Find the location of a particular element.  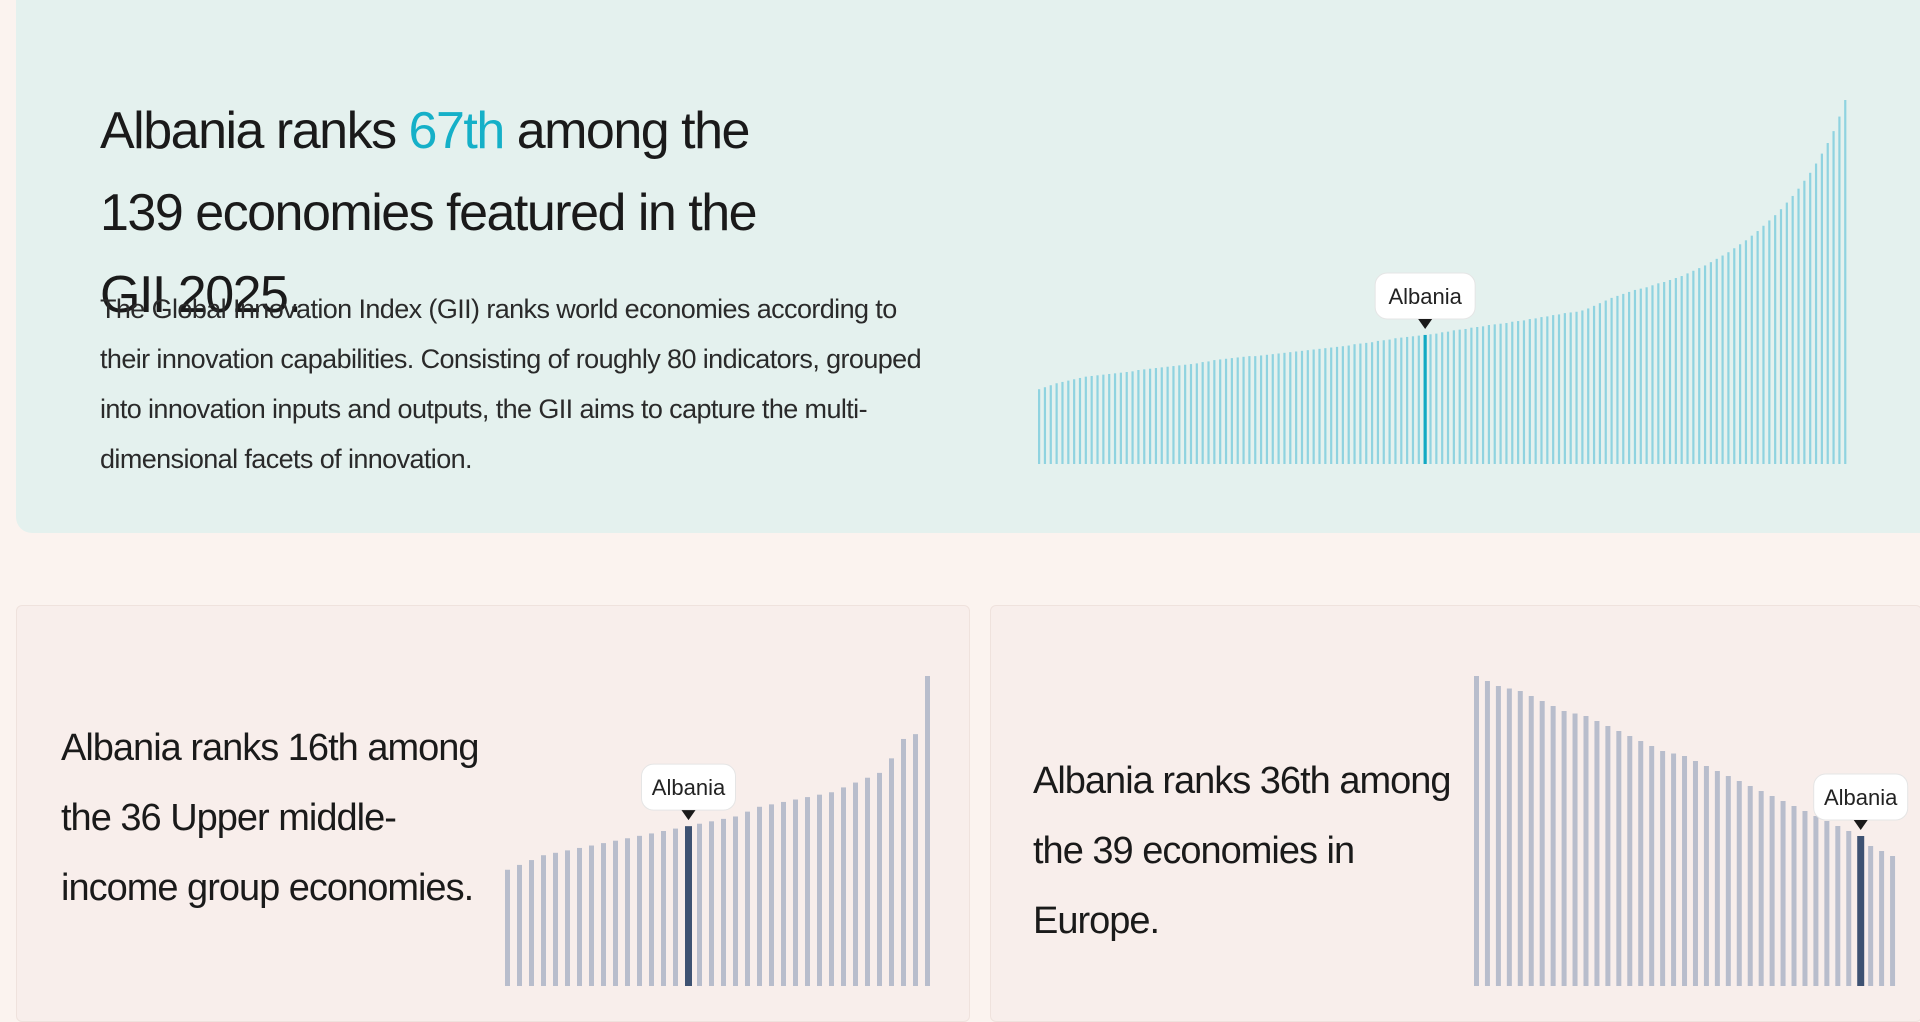

hero-title-prefix: Albania ranks is located at coordinates (254, 131).